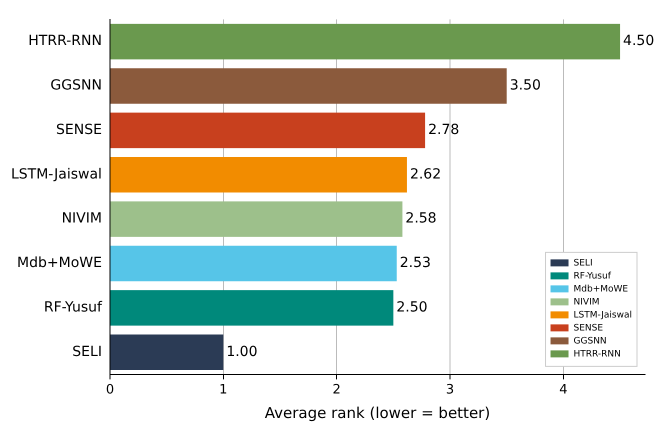 The height and width of the screenshot is (435, 663). Describe the element at coordinates (242, 352) in the screenshot. I see `data-label: 1.00` at that location.